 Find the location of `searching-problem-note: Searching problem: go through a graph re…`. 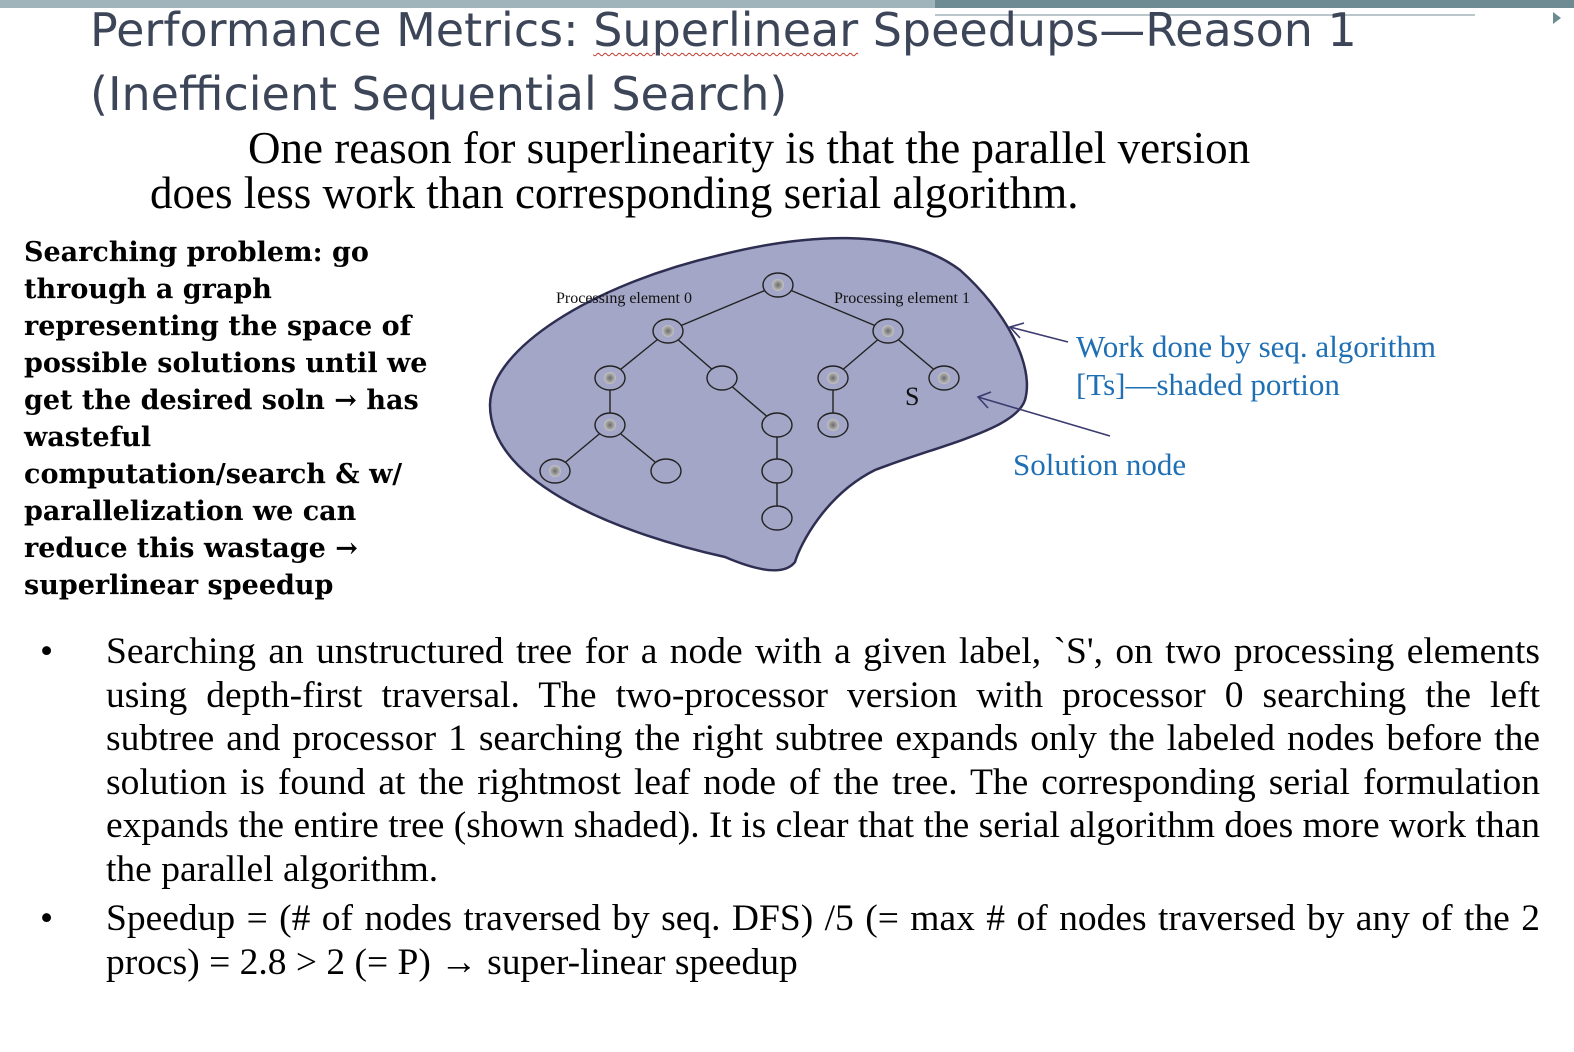

searching-problem-note: Searching problem: go through a graph re… is located at coordinates (226, 419).